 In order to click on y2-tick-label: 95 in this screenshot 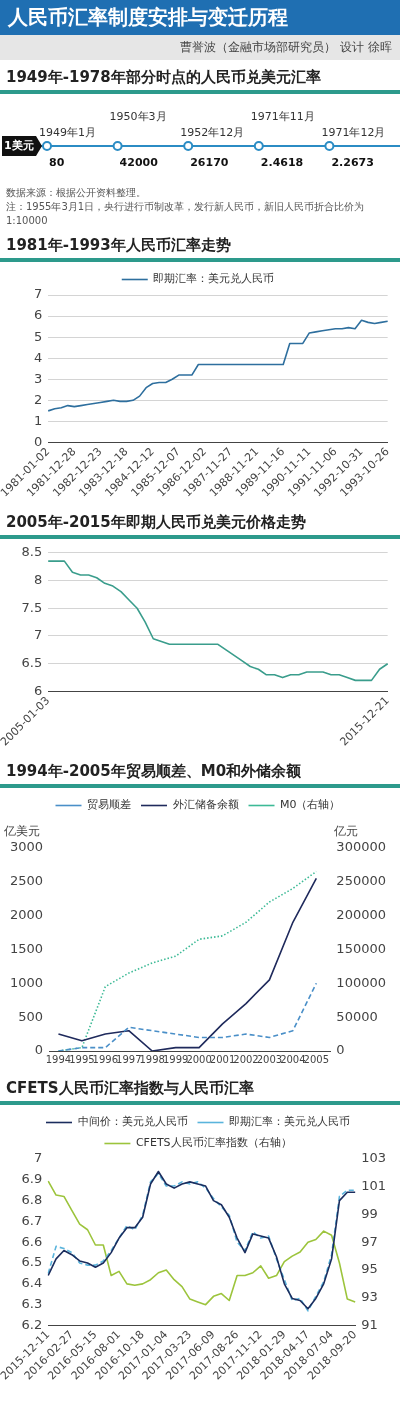, I will do `click(369, 1269)`.